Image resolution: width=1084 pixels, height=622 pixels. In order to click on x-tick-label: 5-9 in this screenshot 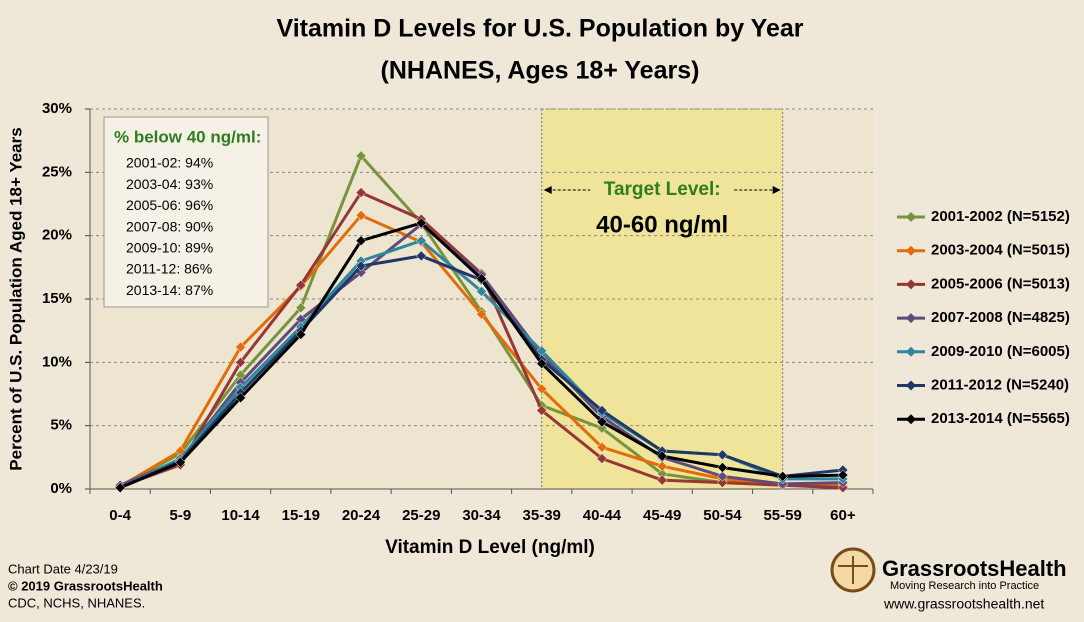, I will do `click(181, 515)`.